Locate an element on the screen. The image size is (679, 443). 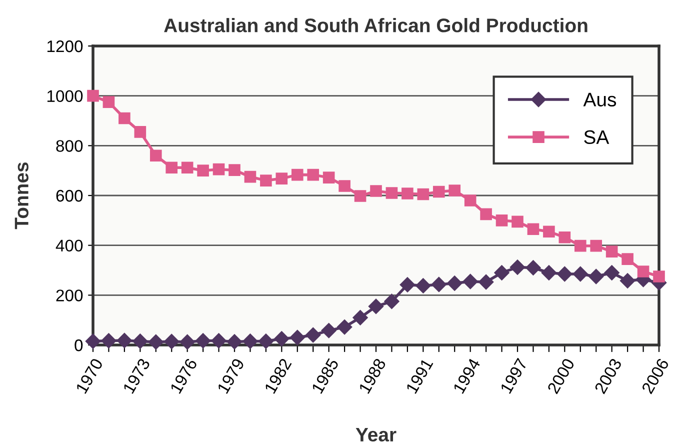
y-tick-label: 600 is located at coordinates (69, 196).